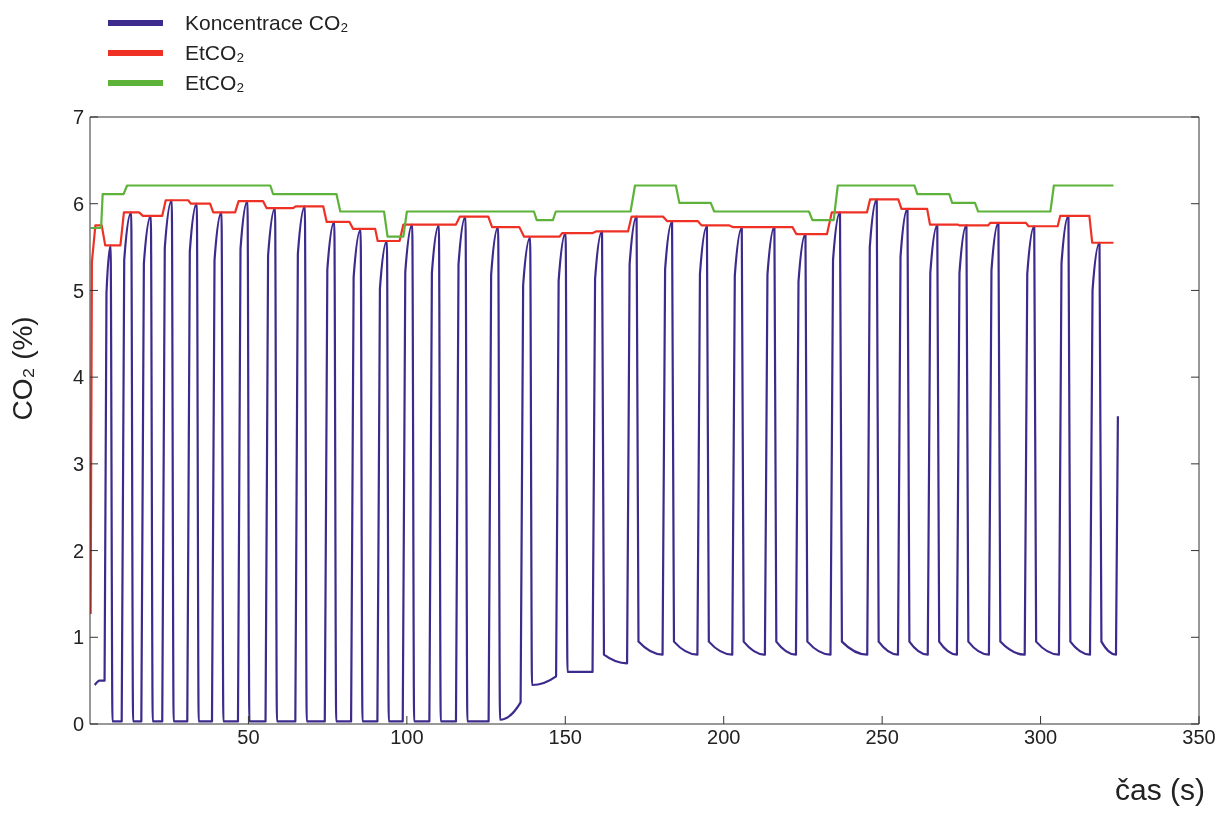  Describe the element at coordinates (724, 737) in the screenshot. I see `x-tick-label: 200` at that location.